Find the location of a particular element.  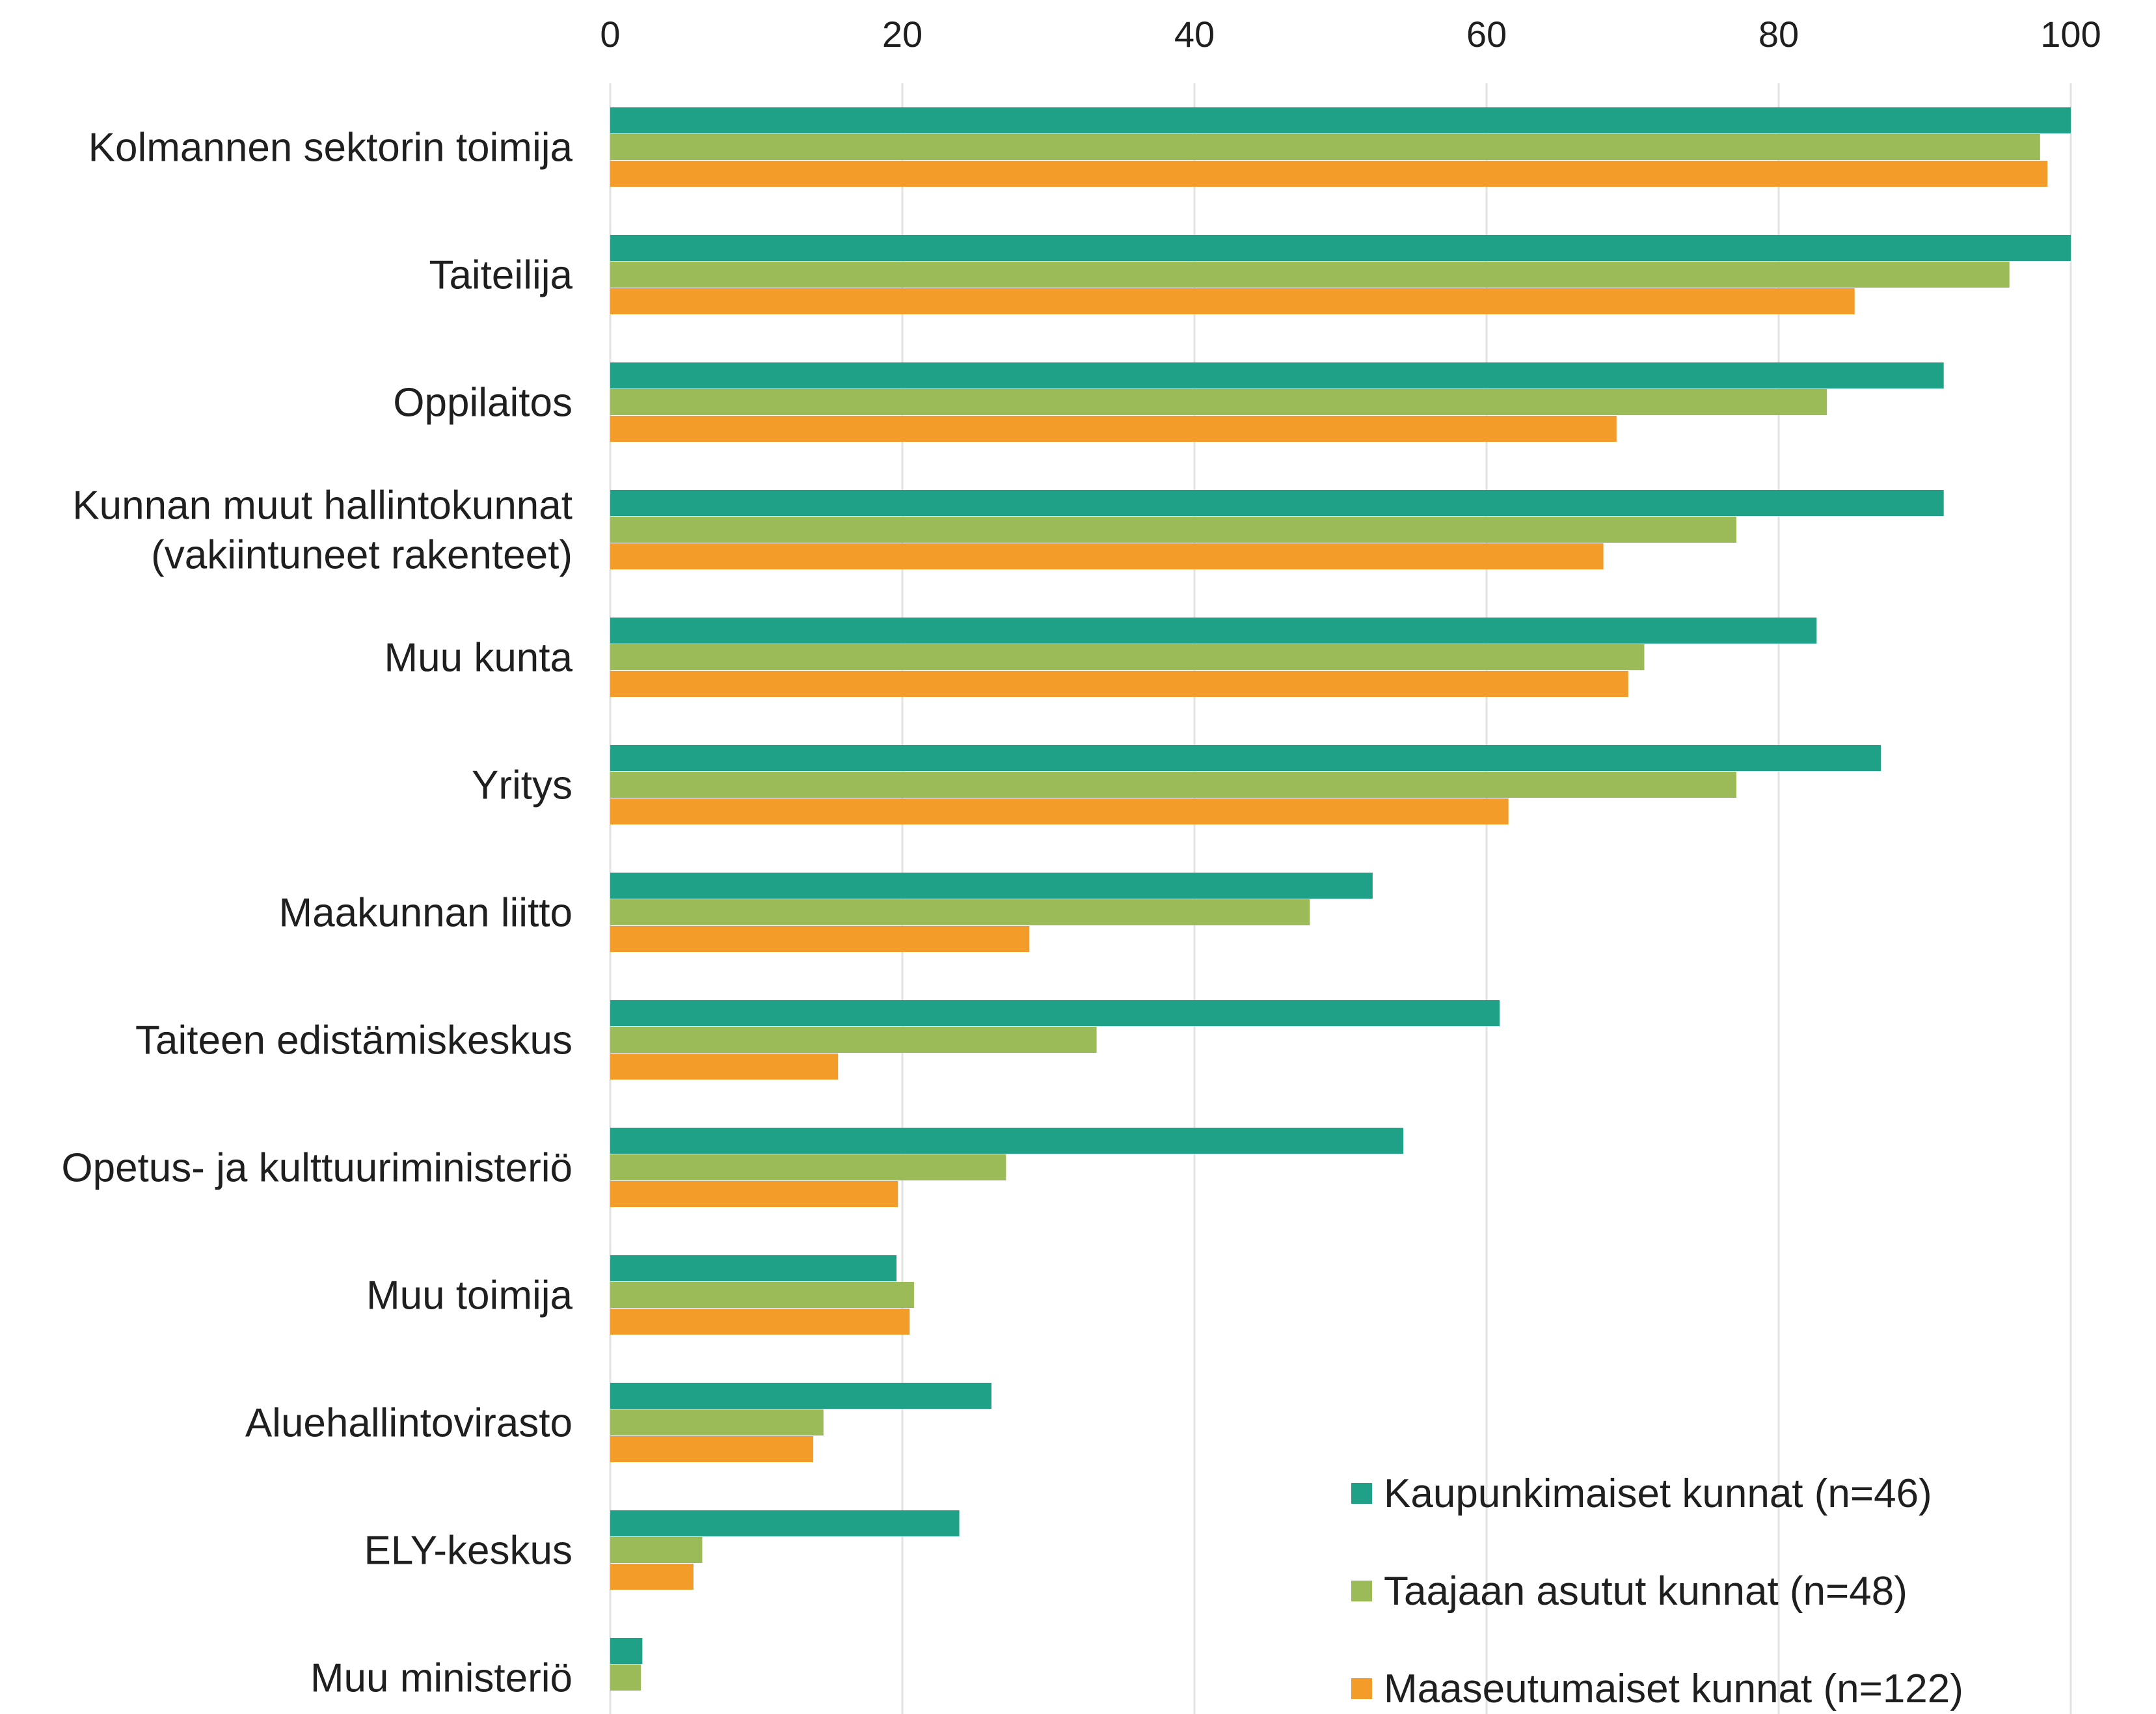

x-tick-label: 80 is located at coordinates (1778, 34).